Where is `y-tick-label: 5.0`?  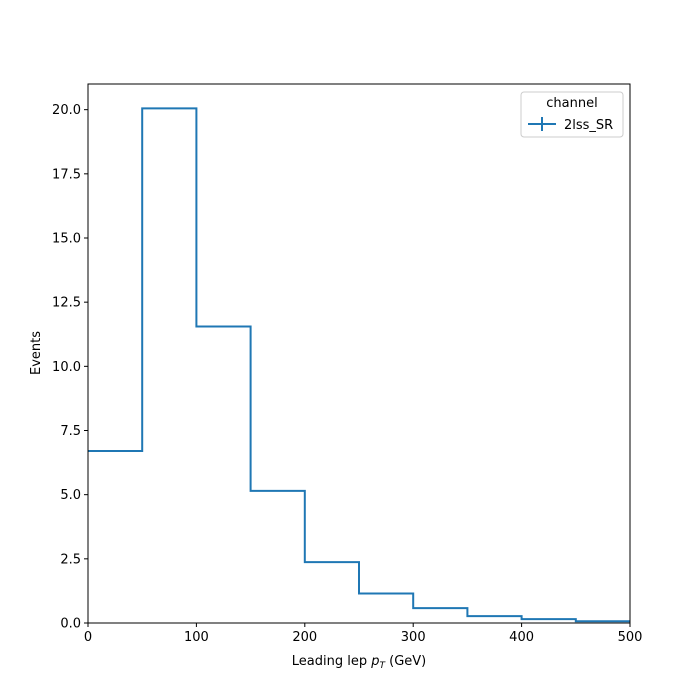
y-tick-label: 5.0 is located at coordinates (70, 495).